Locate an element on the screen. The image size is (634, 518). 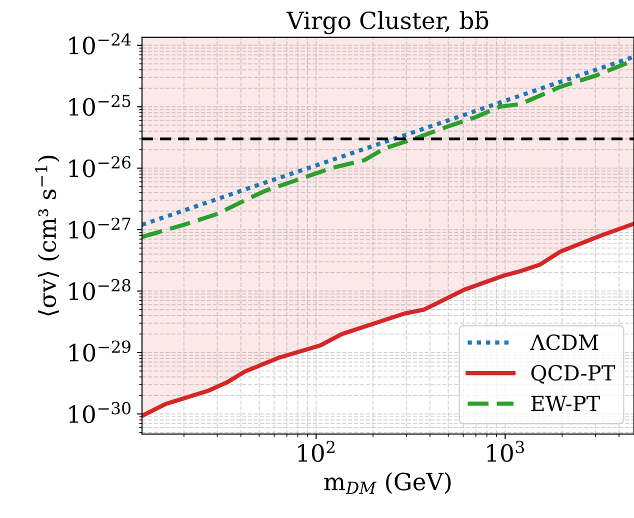
y-tick-label: 10$^{−30}$ is located at coordinates (99, 413).